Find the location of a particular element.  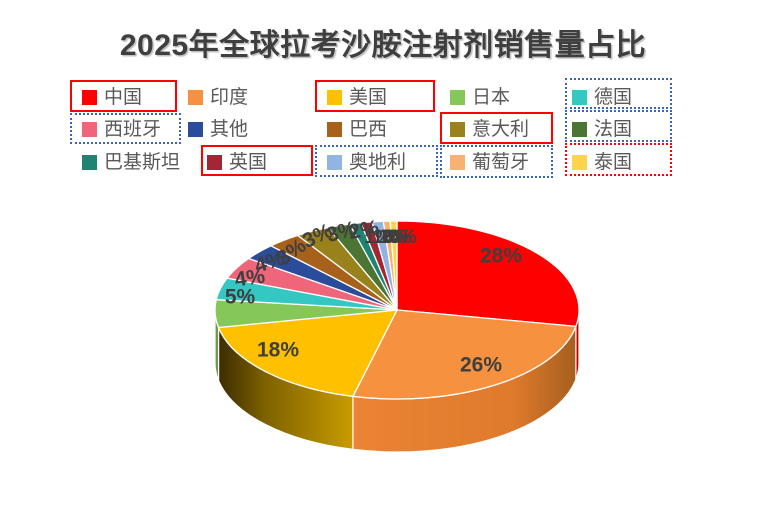

pie-label-india: 26% is located at coordinates (481, 365).